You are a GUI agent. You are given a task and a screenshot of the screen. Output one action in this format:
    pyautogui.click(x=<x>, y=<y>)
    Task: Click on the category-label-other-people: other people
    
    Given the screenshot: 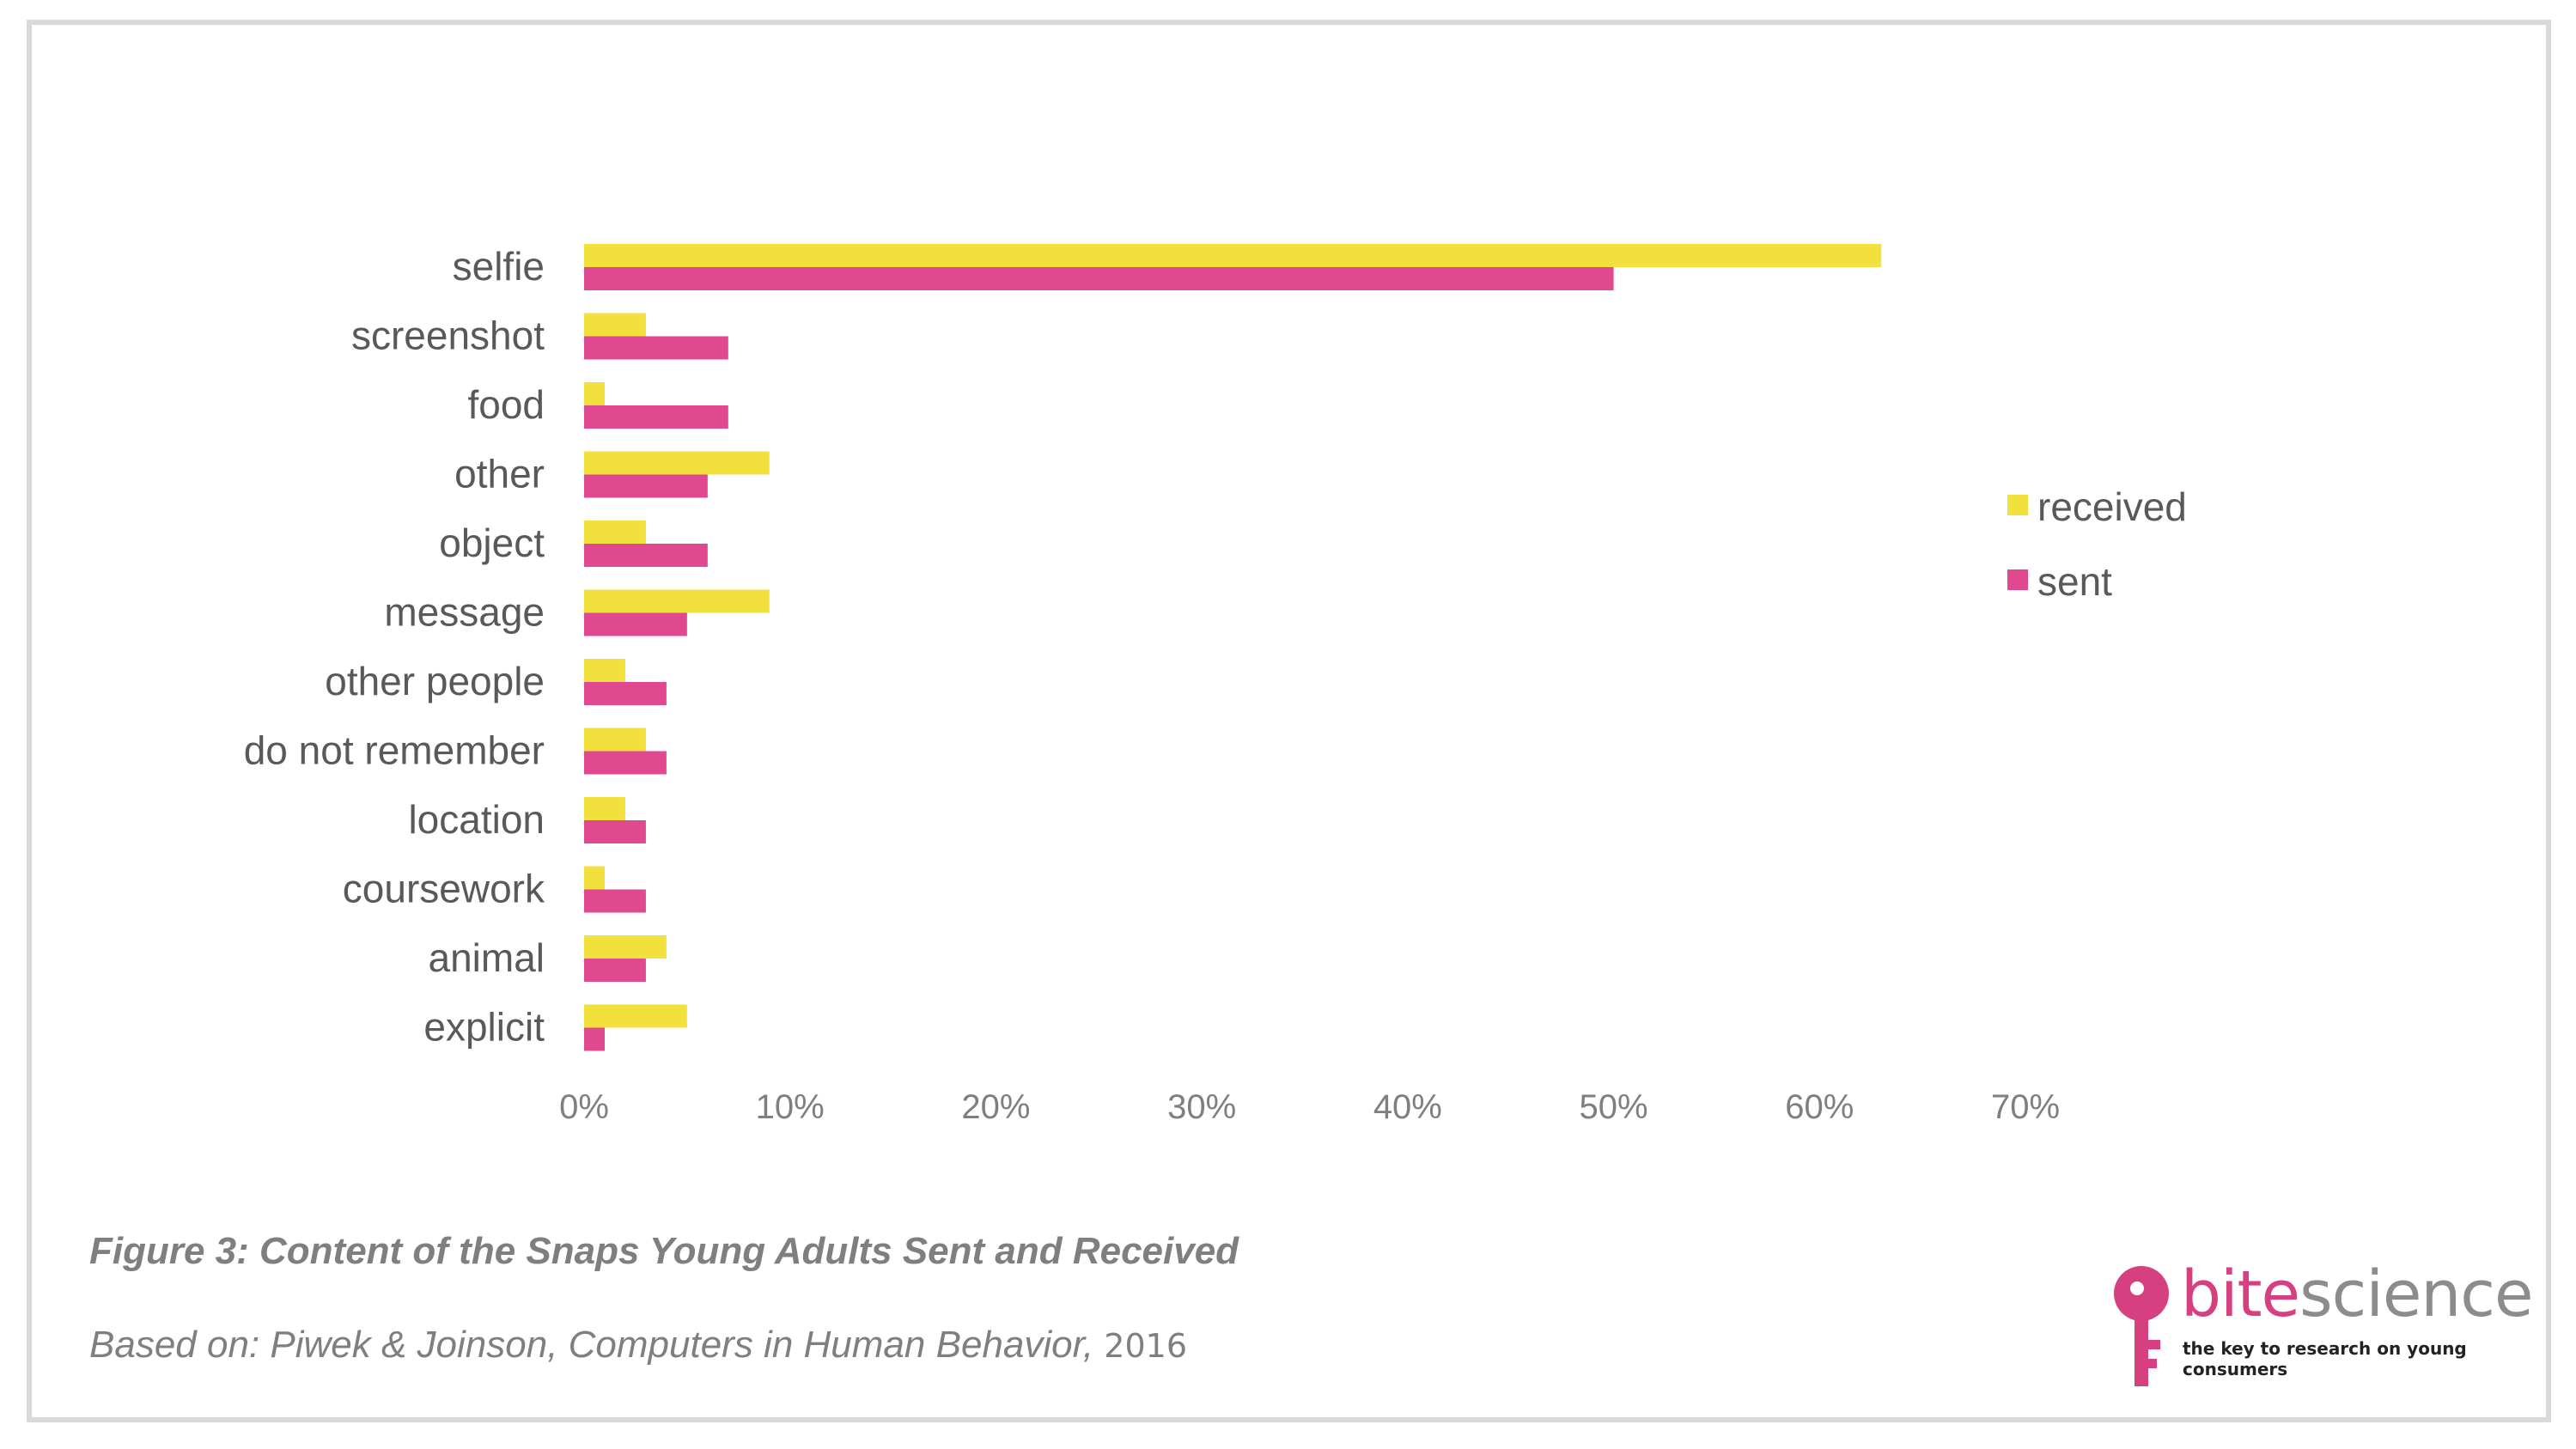 What is the action you would take?
    pyautogui.click(x=435, y=681)
    